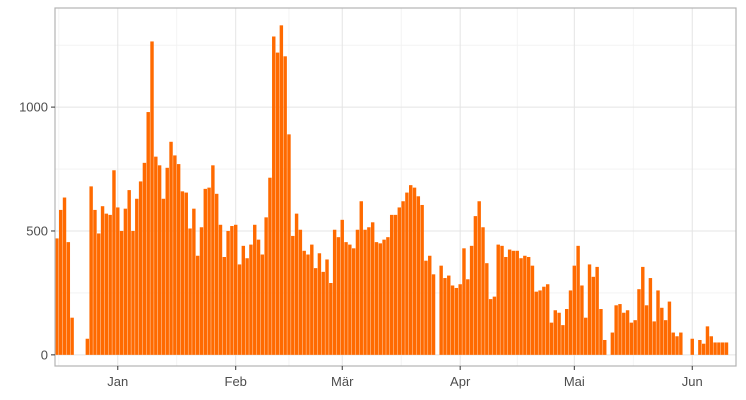  What do you see at coordinates (37, 231) in the screenshot?
I see `y-axis: 0 500 1000` at bounding box center [37, 231].